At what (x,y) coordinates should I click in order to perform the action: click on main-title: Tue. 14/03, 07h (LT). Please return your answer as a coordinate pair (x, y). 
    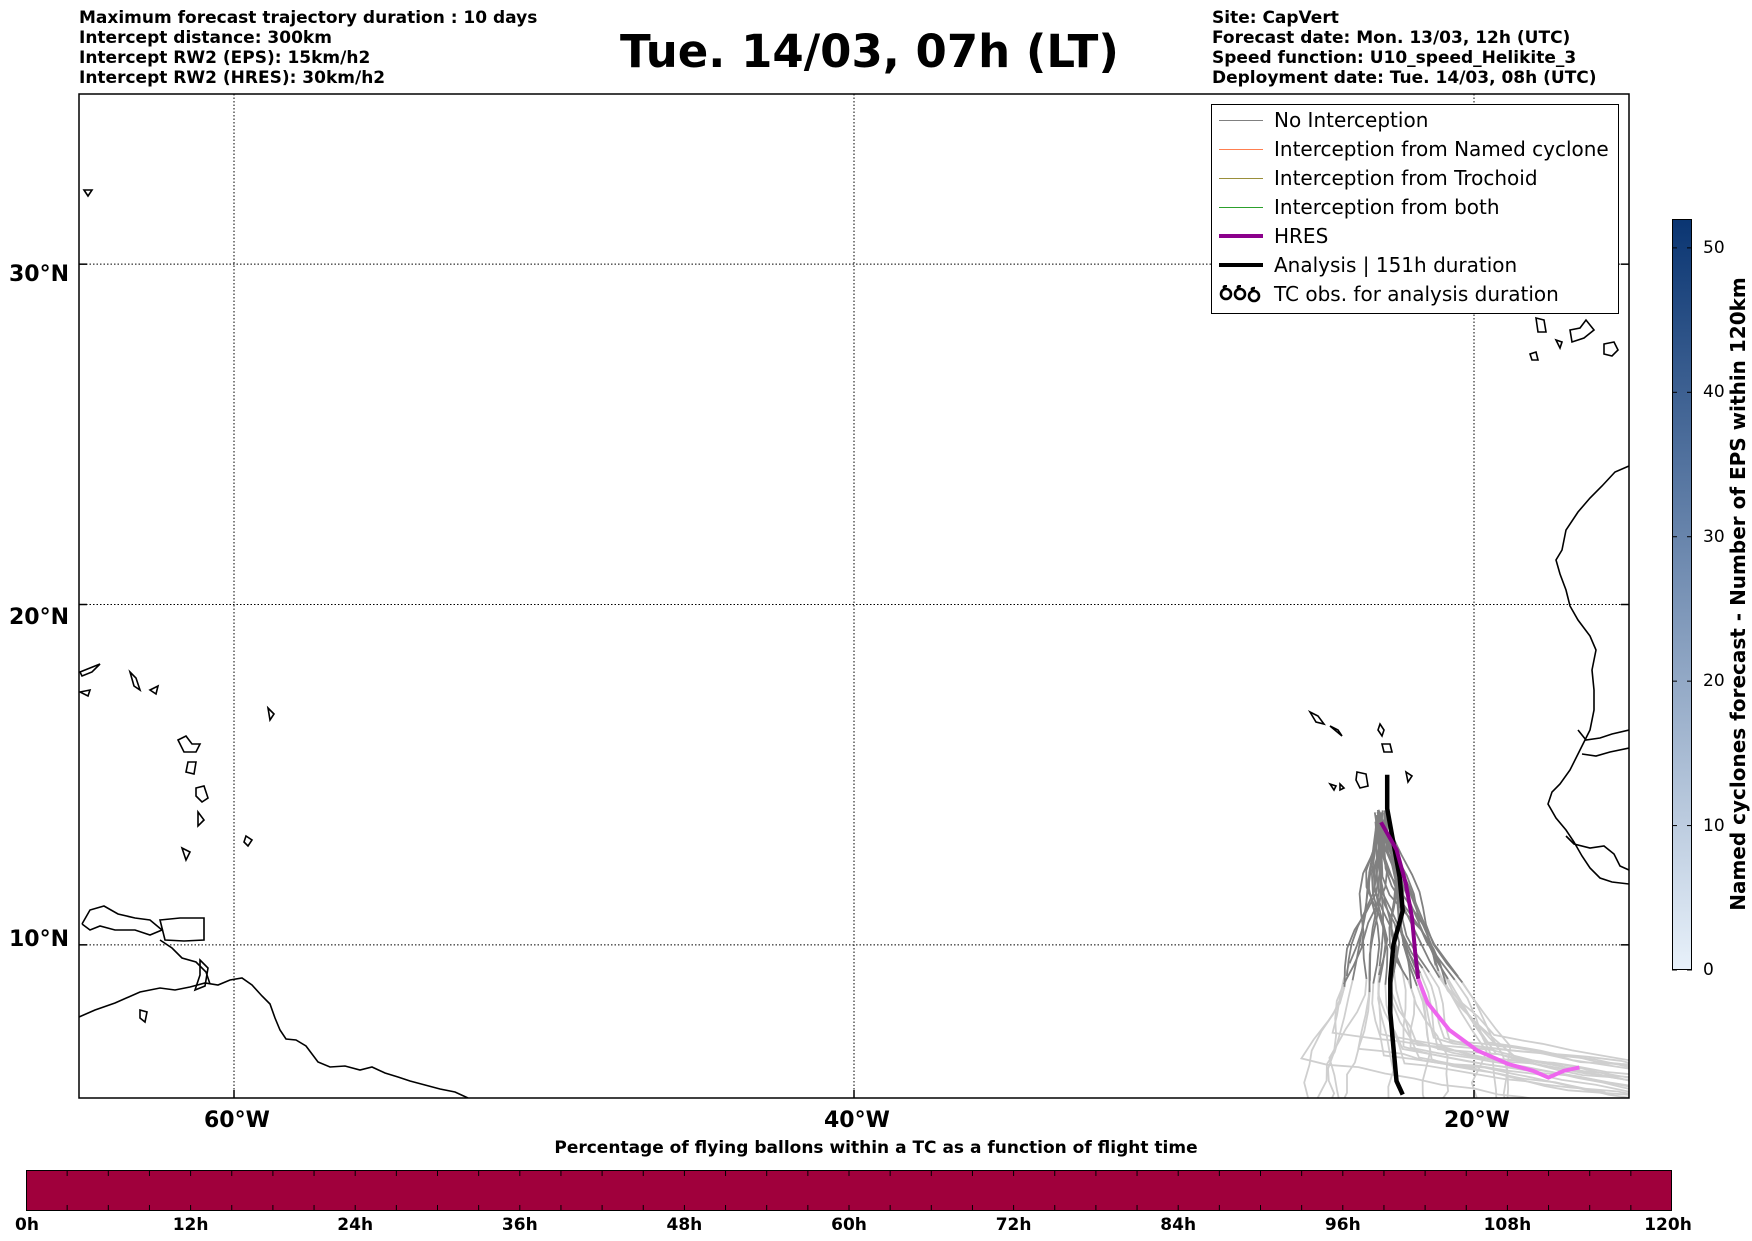
    Looking at the image, I should click on (869, 51).